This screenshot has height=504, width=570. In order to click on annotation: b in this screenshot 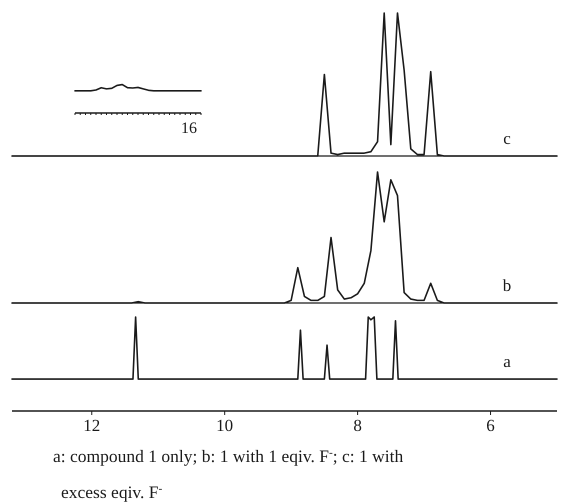, I will do `click(507, 285)`.